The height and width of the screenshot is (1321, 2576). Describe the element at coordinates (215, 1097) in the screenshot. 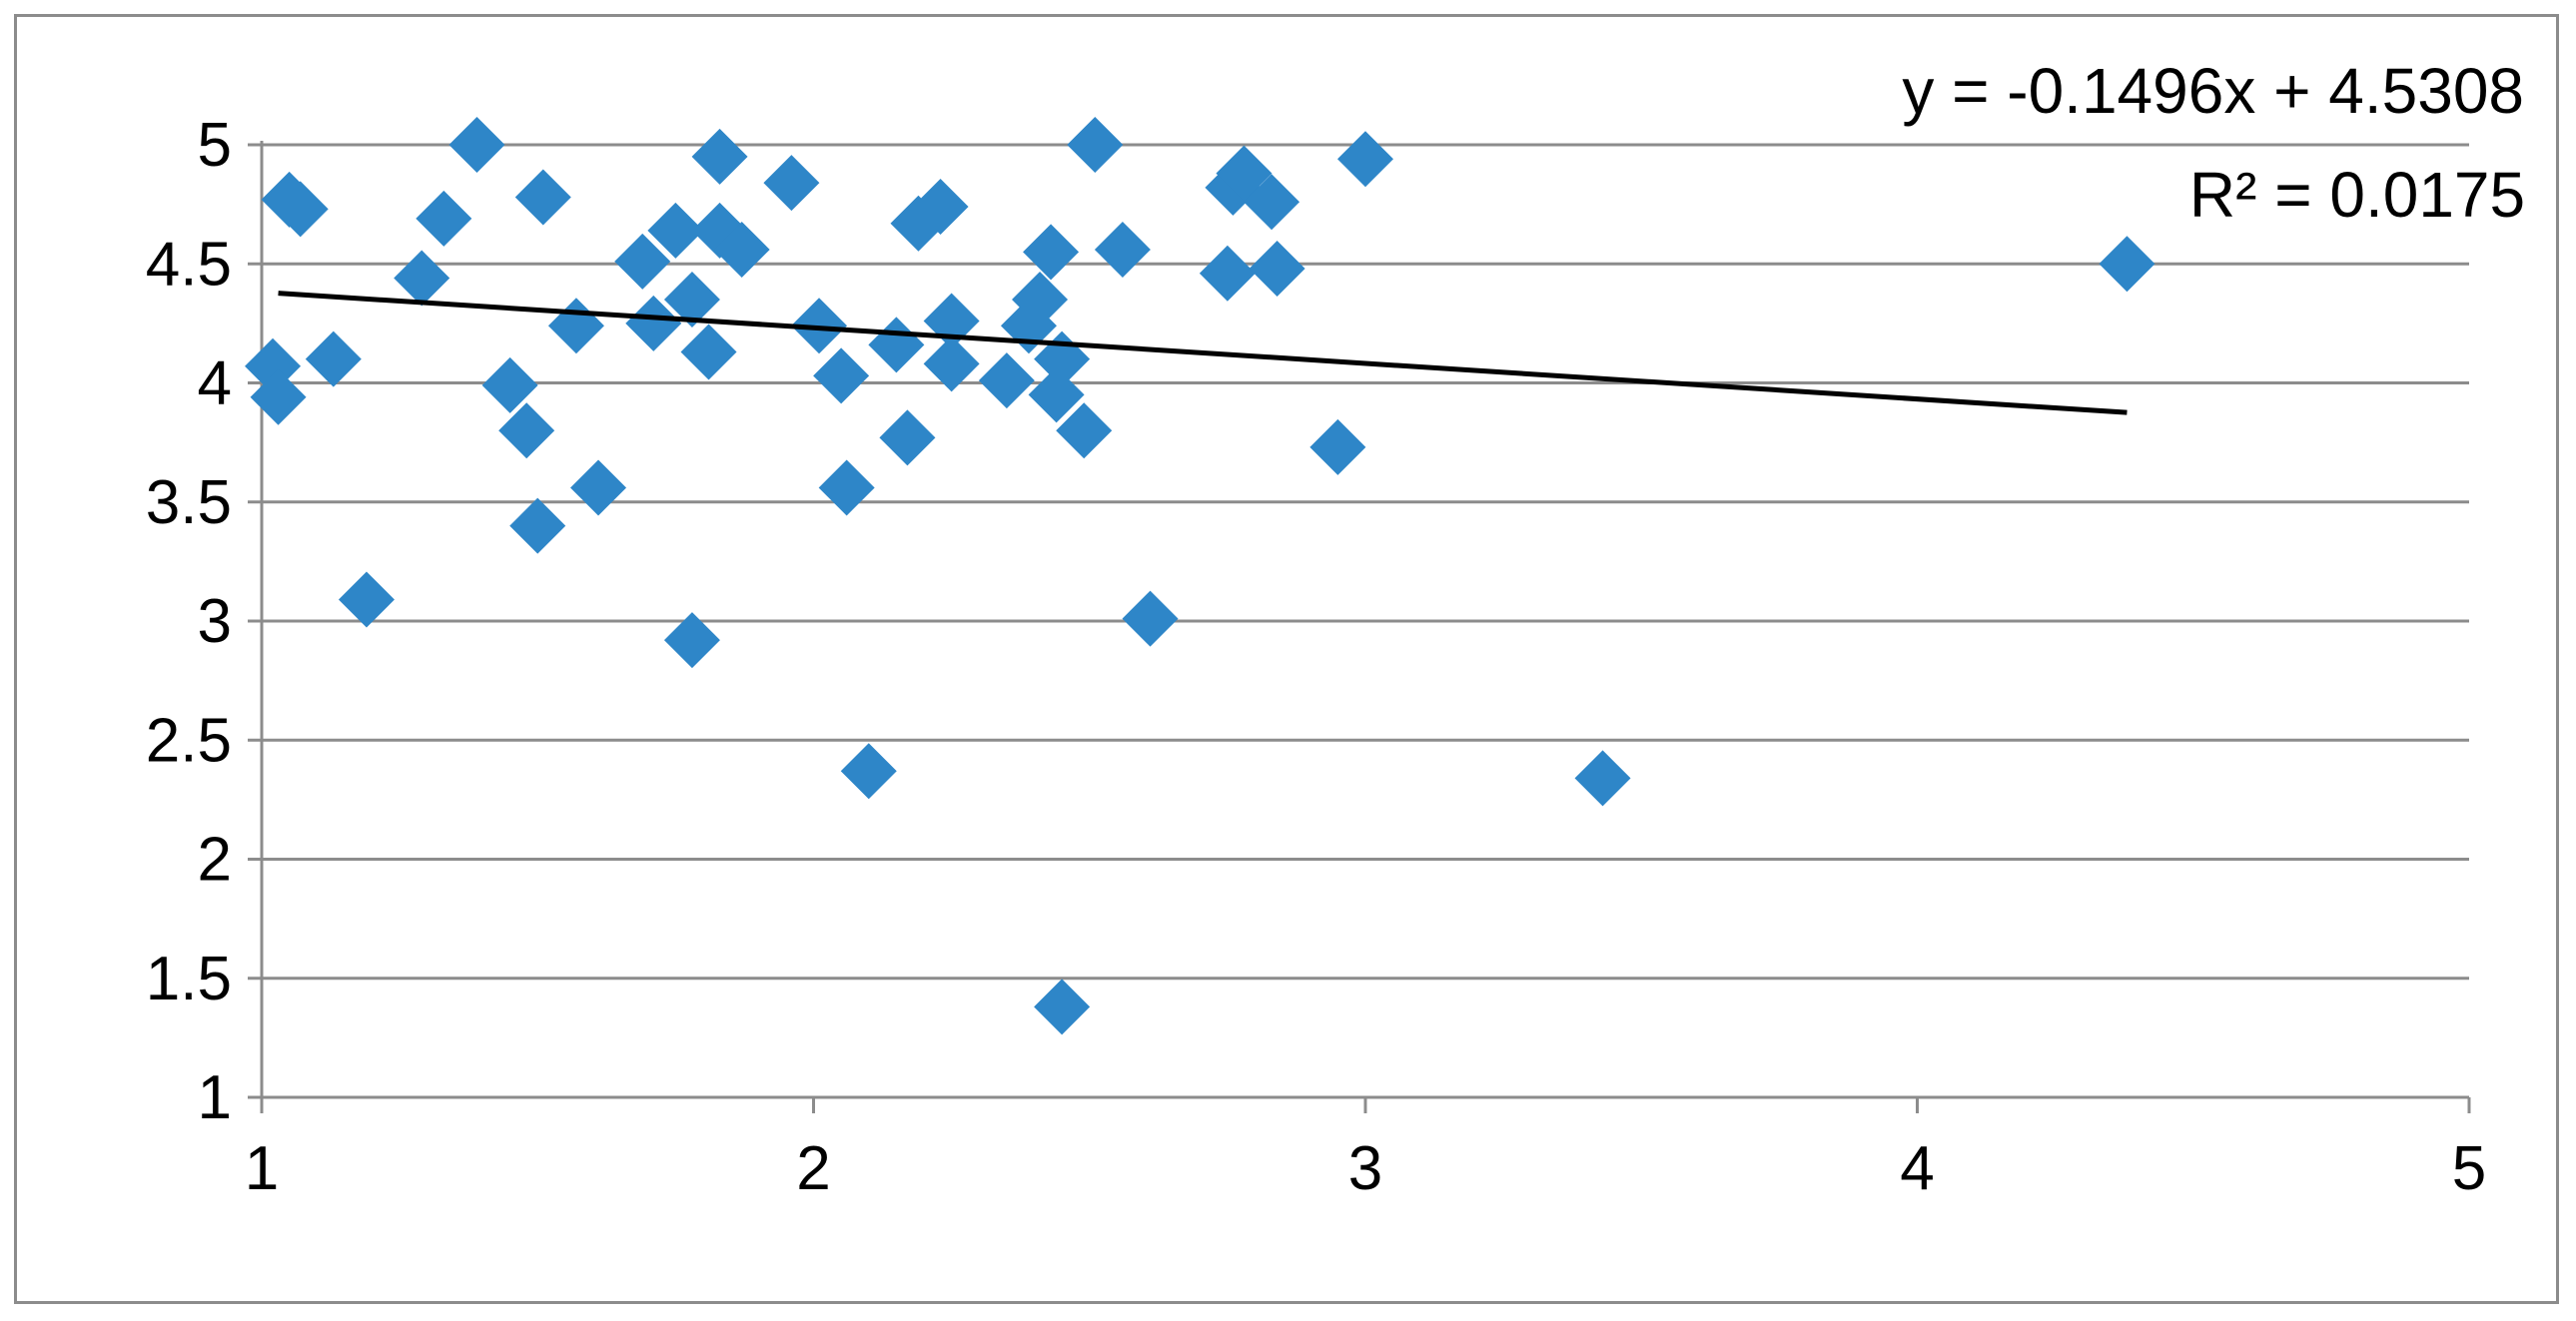

I see `y-tick-label: 1` at that location.